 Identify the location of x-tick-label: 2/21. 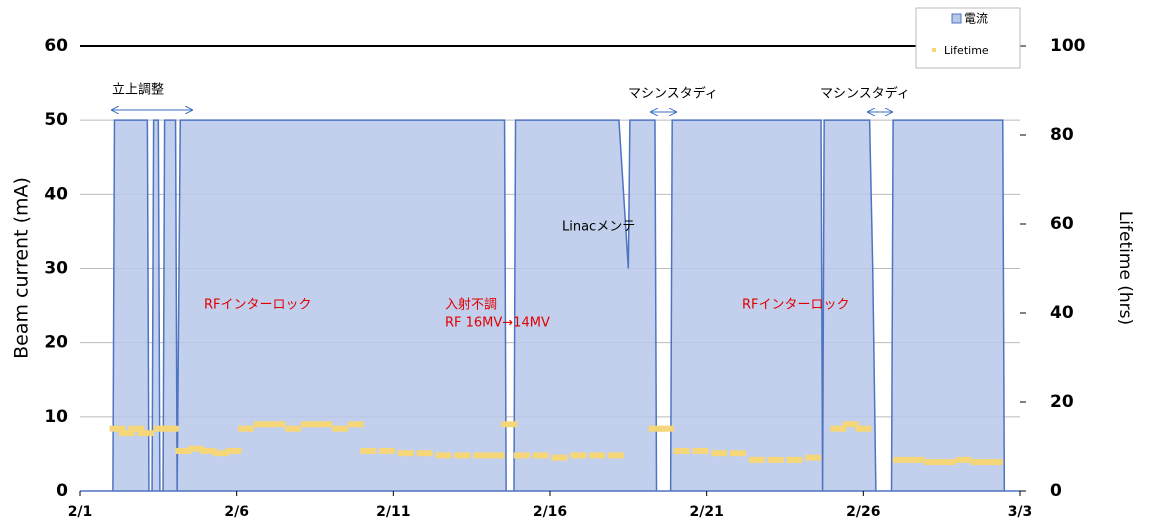
(706, 512).